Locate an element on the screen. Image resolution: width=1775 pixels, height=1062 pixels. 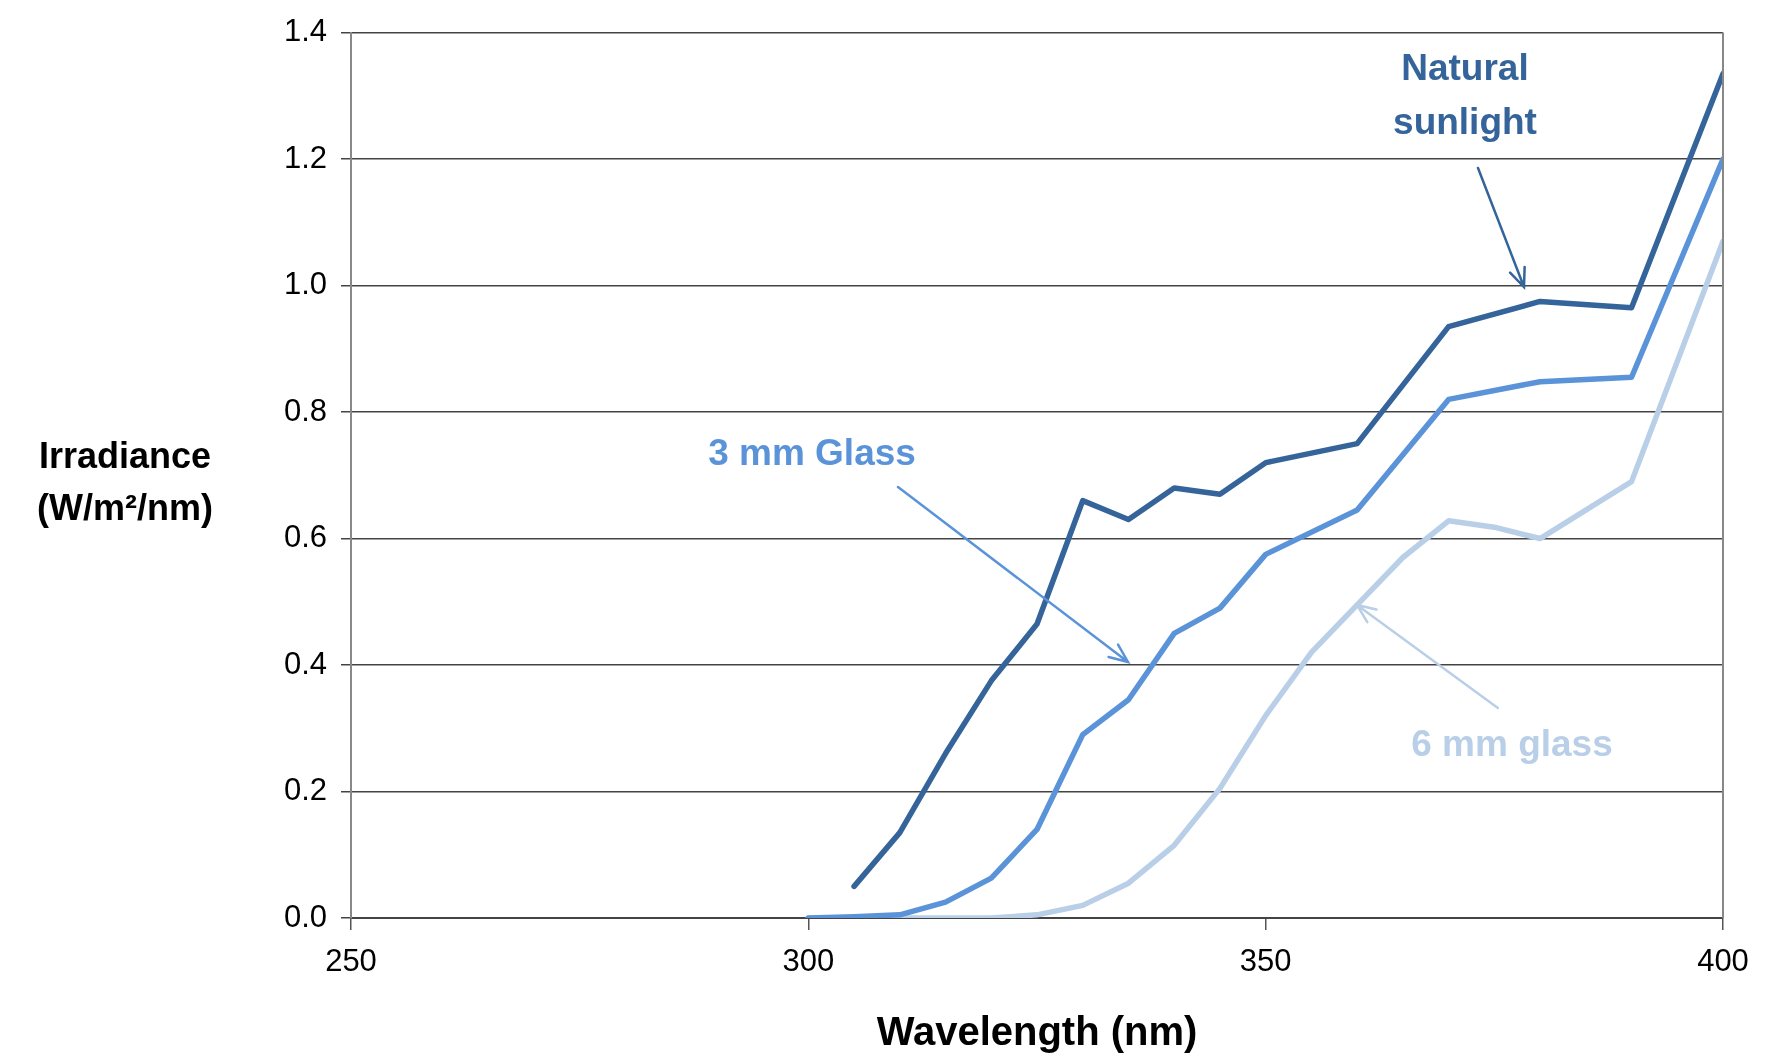
annotation: 3 mm Glass is located at coordinates (812, 453).